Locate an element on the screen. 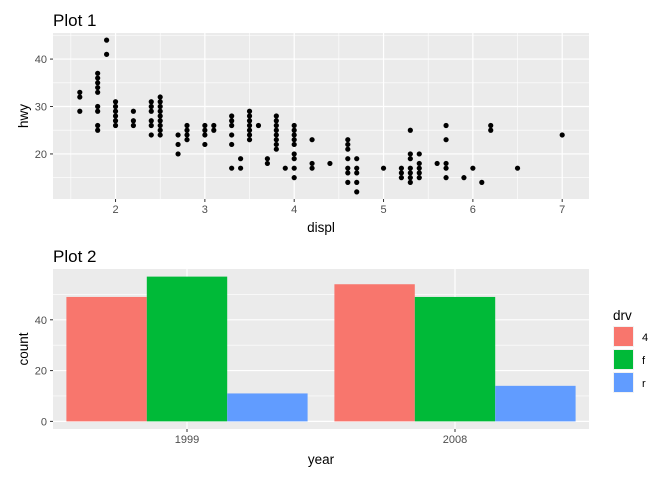 The width and height of the screenshot is (672, 480). y-tick-label: 30 is located at coordinates (41, 108).